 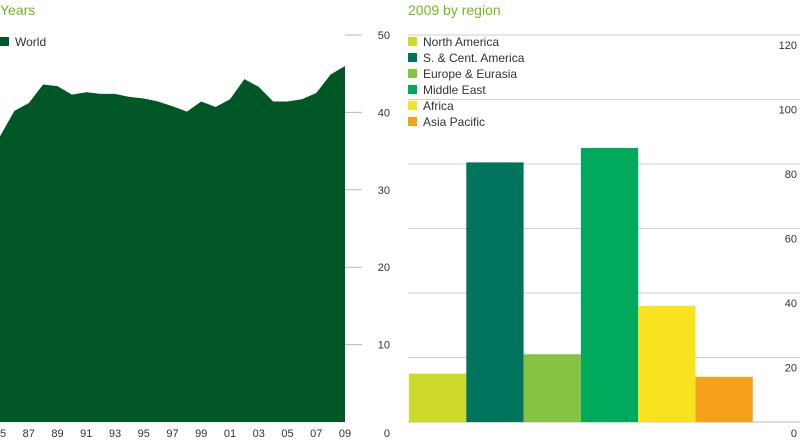 I want to click on left-y-tick-label: 30, so click(x=384, y=191).